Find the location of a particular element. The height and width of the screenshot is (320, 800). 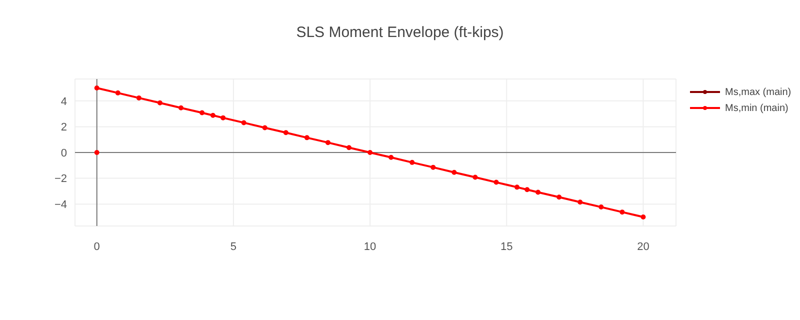

y-tick-label: −2 is located at coordinates (60, 179).